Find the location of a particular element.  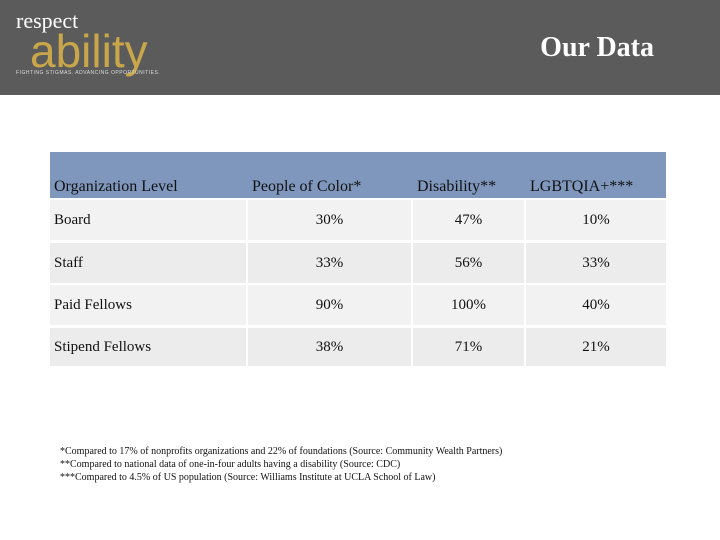

value-cell: 30% is located at coordinates (329, 220).